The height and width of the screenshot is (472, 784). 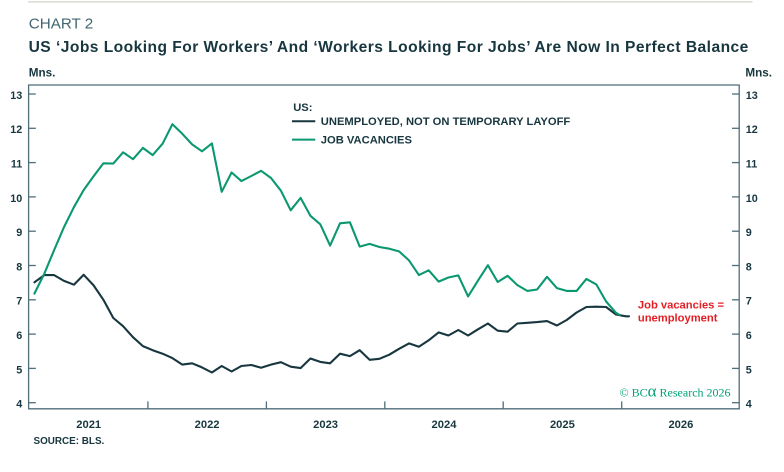 What do you see at coordinates (680, 425) in the screenshot?
I see `svg-text: 2026` at bounding box center [680, 425].